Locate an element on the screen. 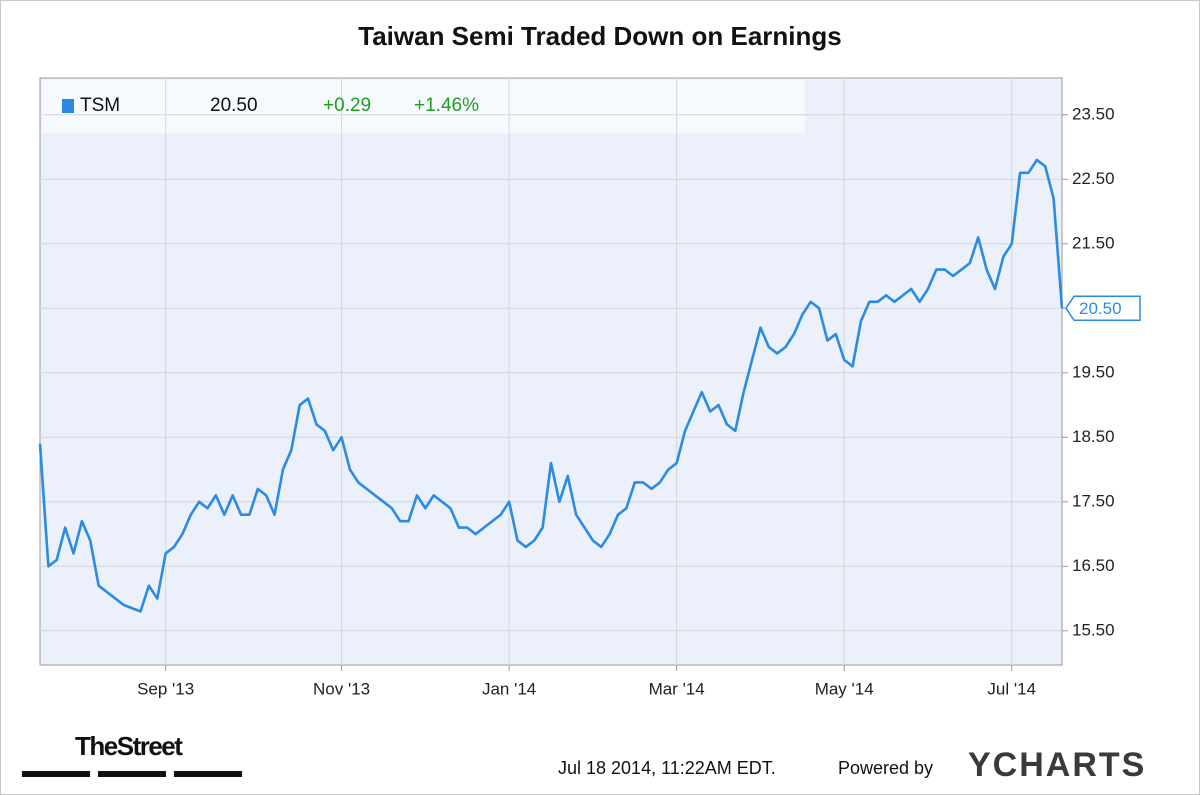 The width and height of the screenshot is (1200, 795). x-tick-label: Jul '14 is located at coordinates (1011, 688).